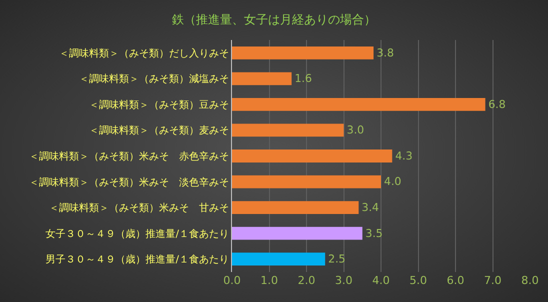 The image size is (548, 302). I want to click on x-tick-label: 2.0, so click(307, 280).